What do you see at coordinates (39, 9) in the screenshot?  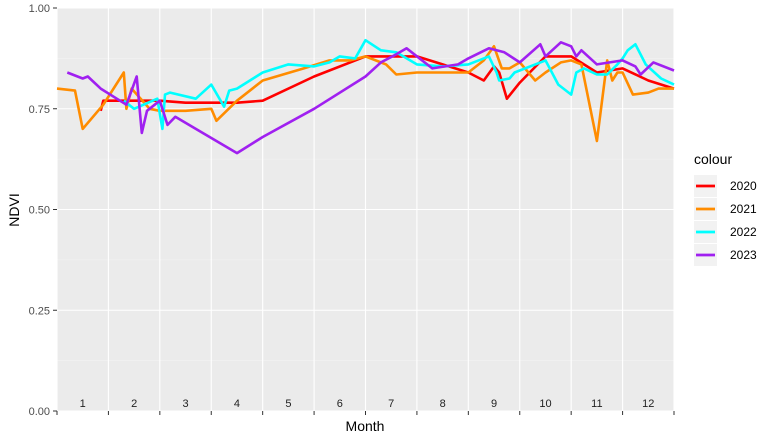 I see `y-tick-label: 1.00` at bounding box center [39, 9].